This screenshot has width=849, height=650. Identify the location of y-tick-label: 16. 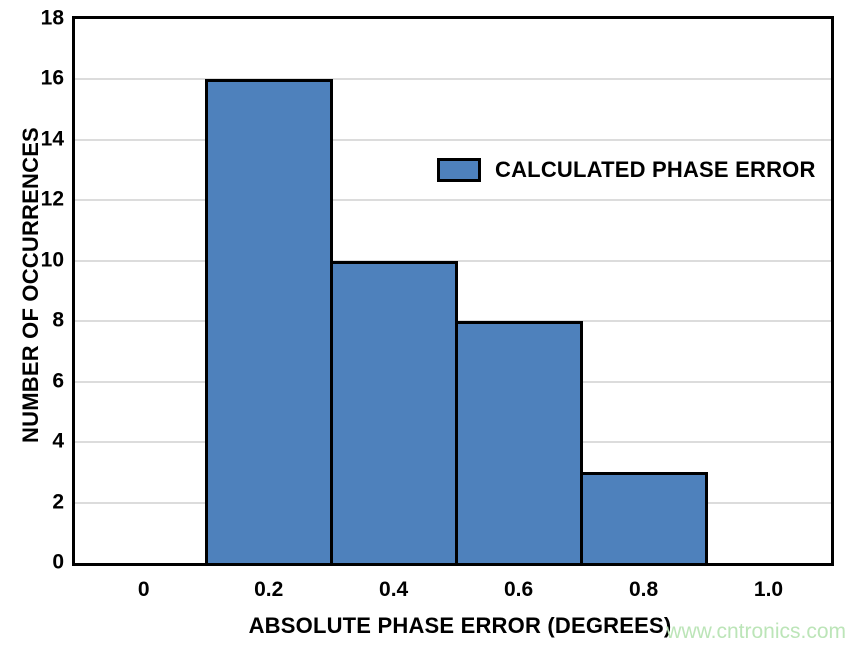
(52, 78).